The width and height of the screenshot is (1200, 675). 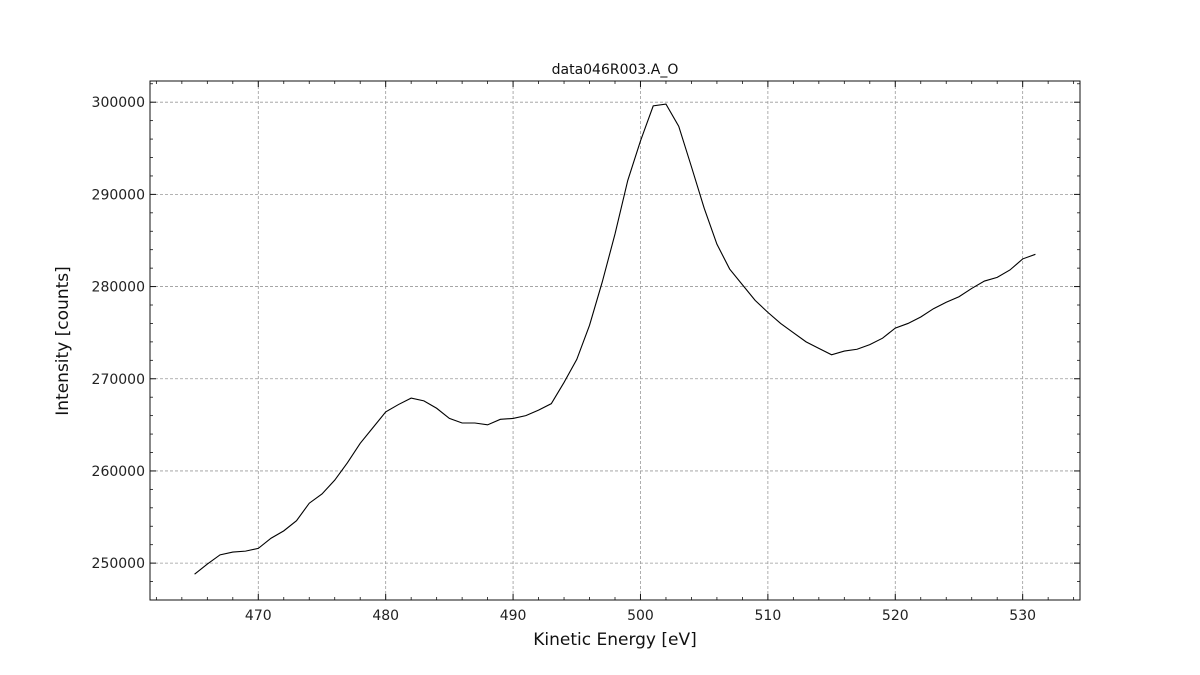 I want to click on y-tick-label: 250000, so click(x=118, y=564).